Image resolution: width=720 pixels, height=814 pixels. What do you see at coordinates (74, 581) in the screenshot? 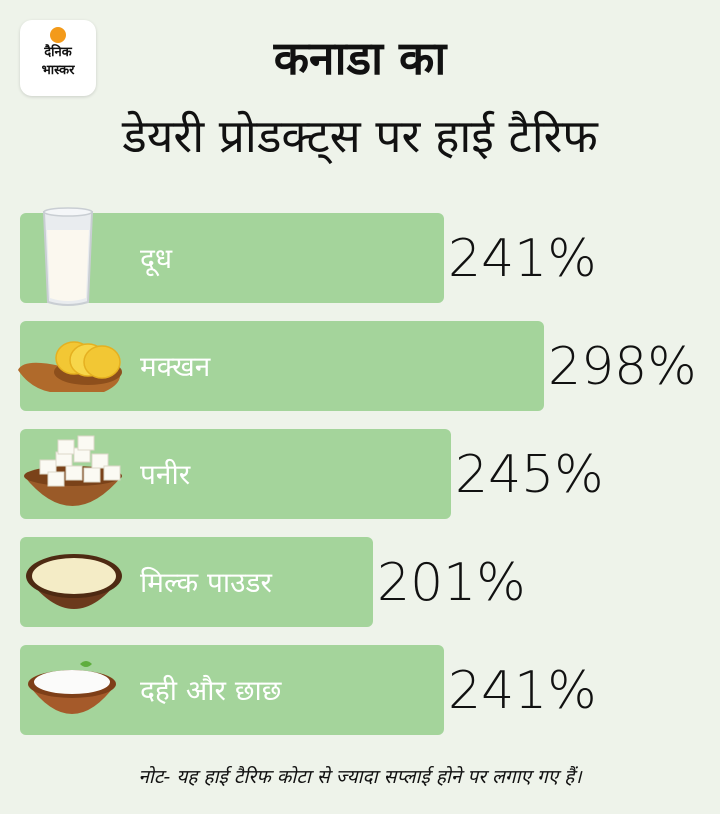
I see `milk-powder-icon` at bounding box center [74, 581].